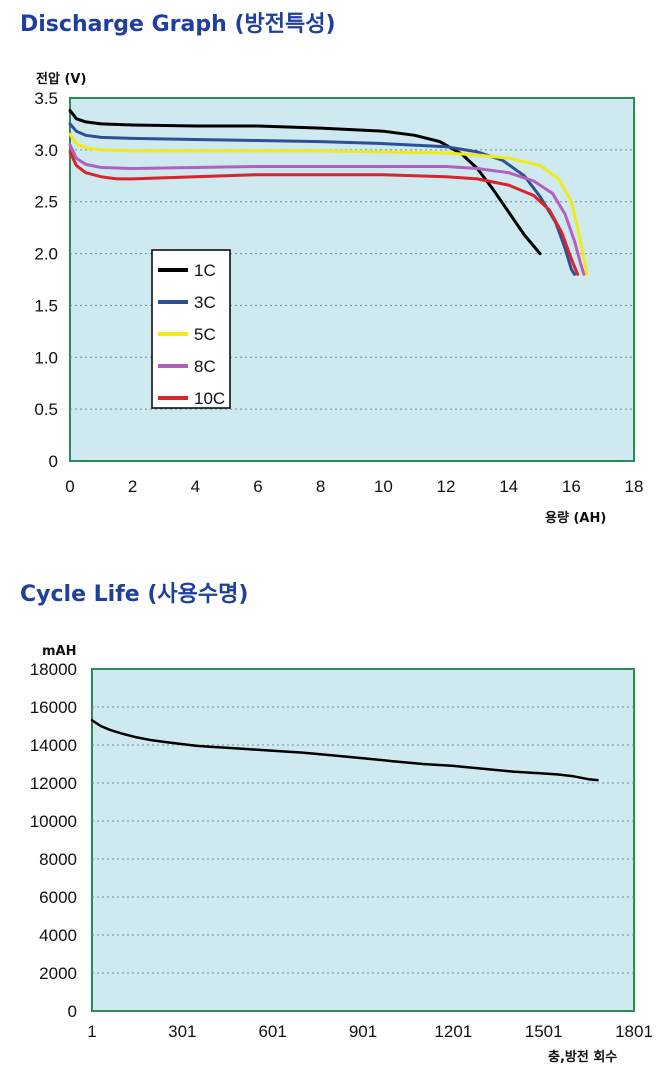  I want to click on legend-label-5c: 5C, so click(205, 334).